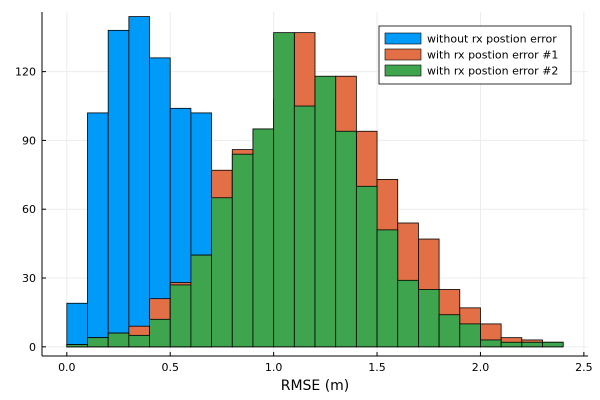 The width and height of the screenshot is (600, 400). Describe the element at coordinates (25, 72) in the screenshot. I see `y-tick-label: 120` at that location.